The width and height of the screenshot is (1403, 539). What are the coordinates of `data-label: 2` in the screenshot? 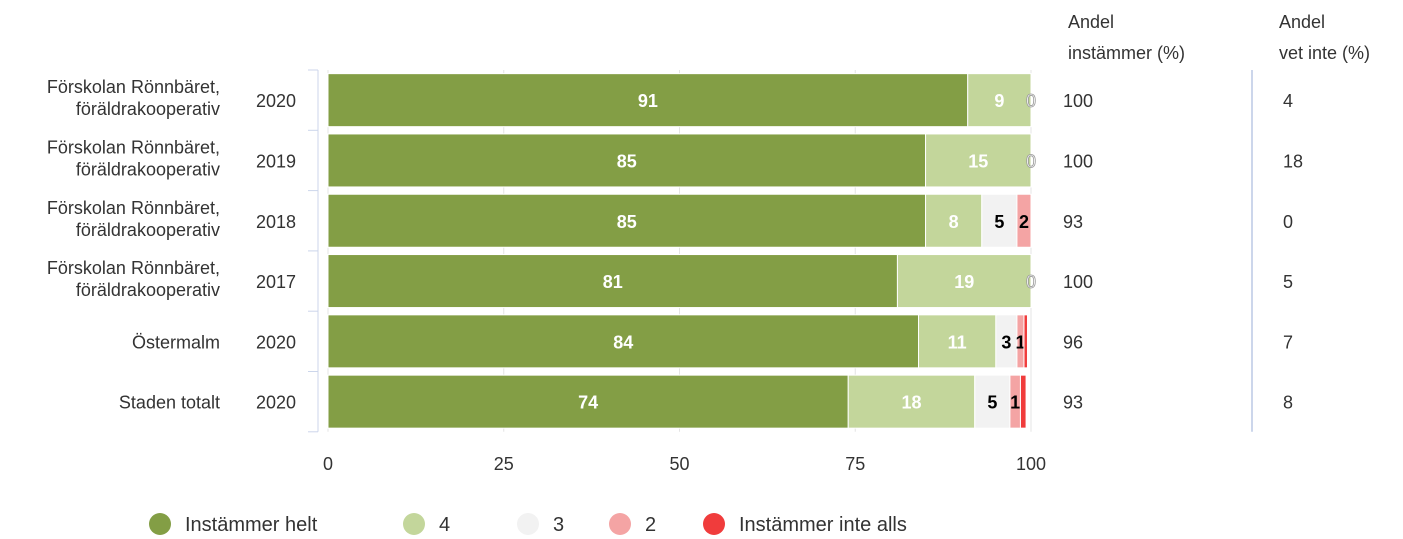 It's located at (1024, 222).